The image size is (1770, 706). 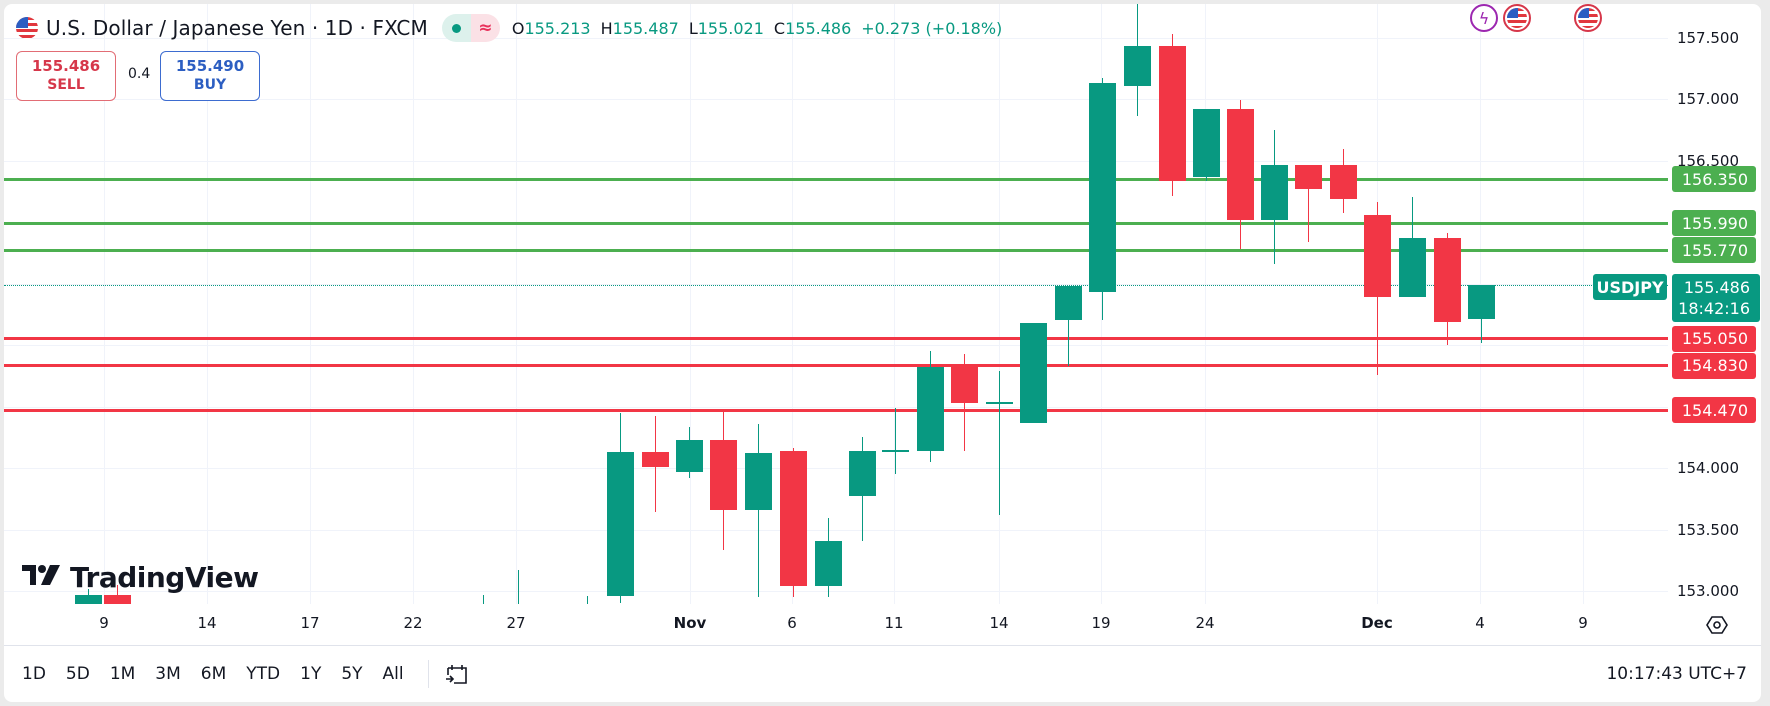 I want to click on buy-button: 155.490 BUY, so click(x=210, y=76).